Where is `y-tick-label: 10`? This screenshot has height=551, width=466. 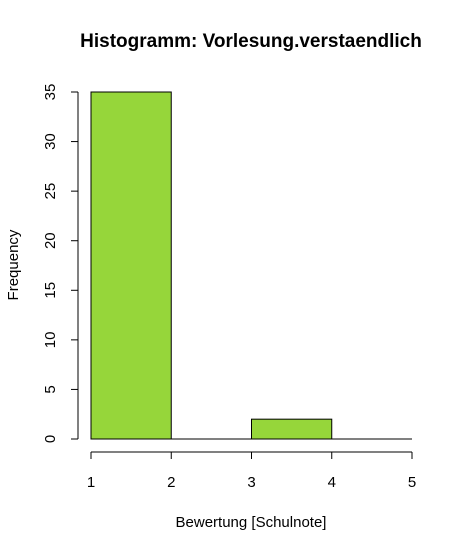 y-tick-label: 10 is located at coordinates (50, 340).